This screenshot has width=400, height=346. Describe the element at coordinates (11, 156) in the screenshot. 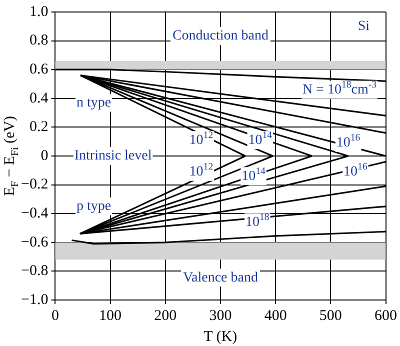

I see `y-axis-title: EF − EFi (eV)` at that location.